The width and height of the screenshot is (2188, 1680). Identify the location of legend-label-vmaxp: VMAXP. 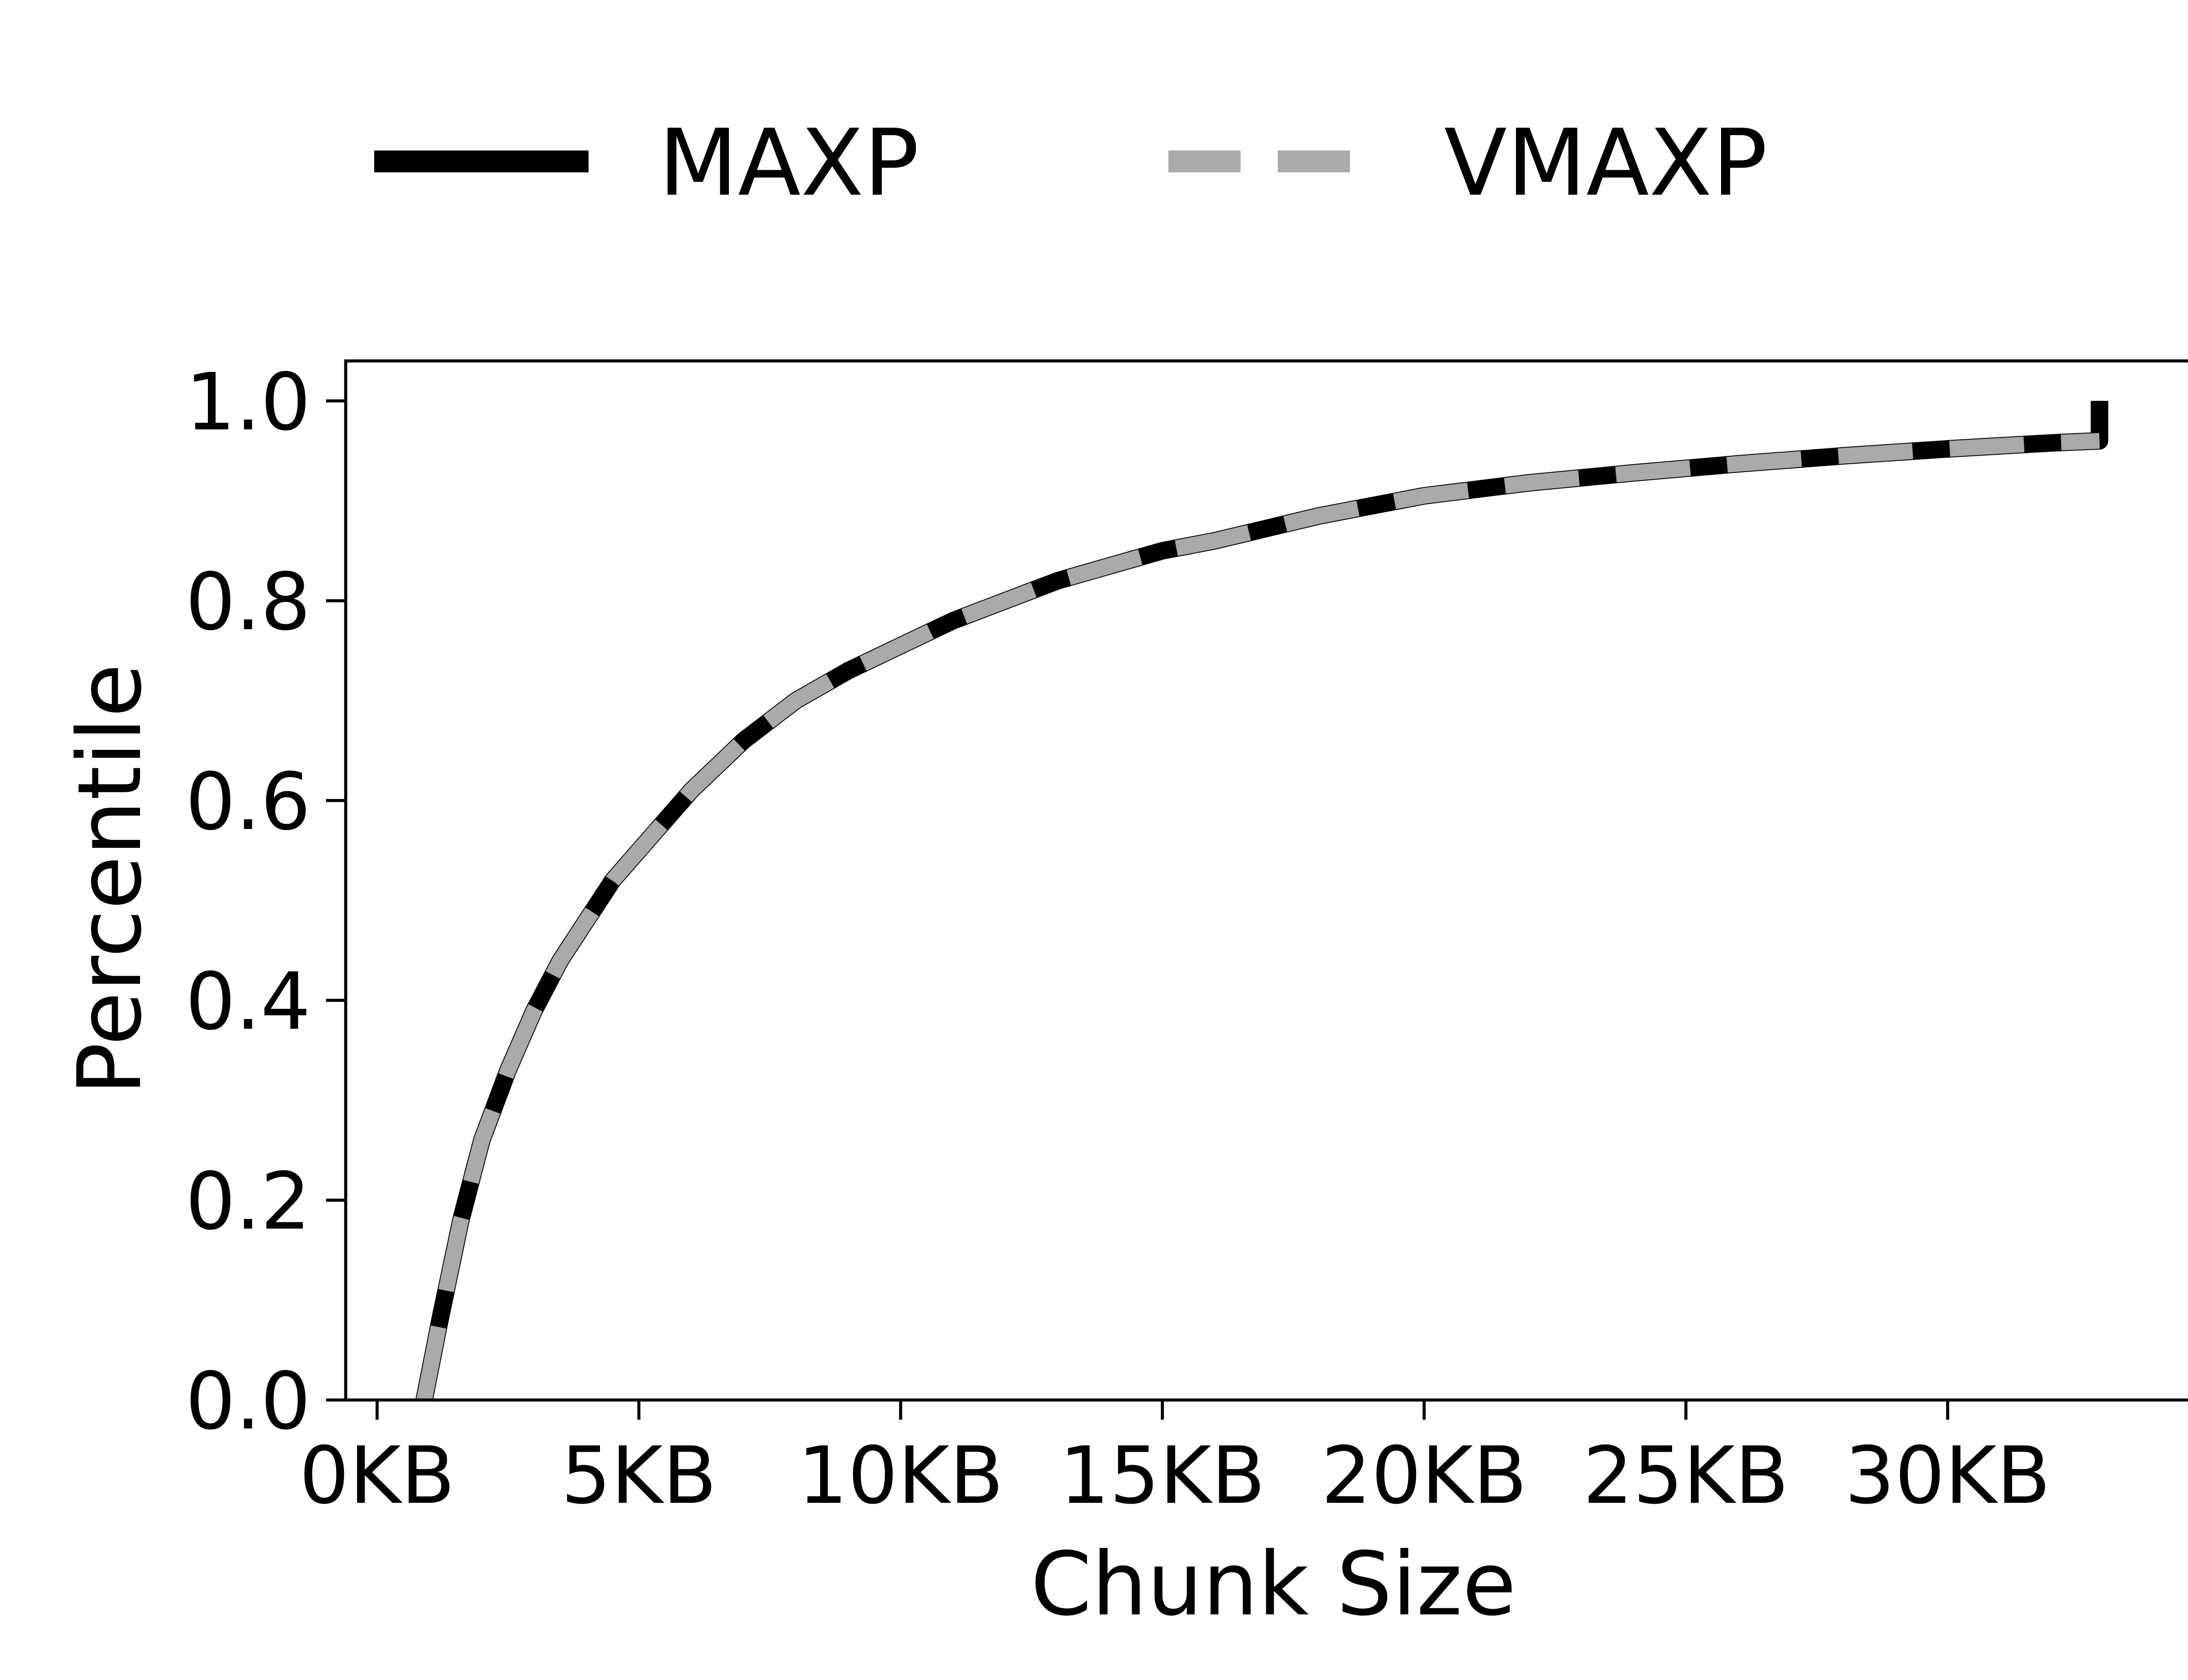
(1605, 163).